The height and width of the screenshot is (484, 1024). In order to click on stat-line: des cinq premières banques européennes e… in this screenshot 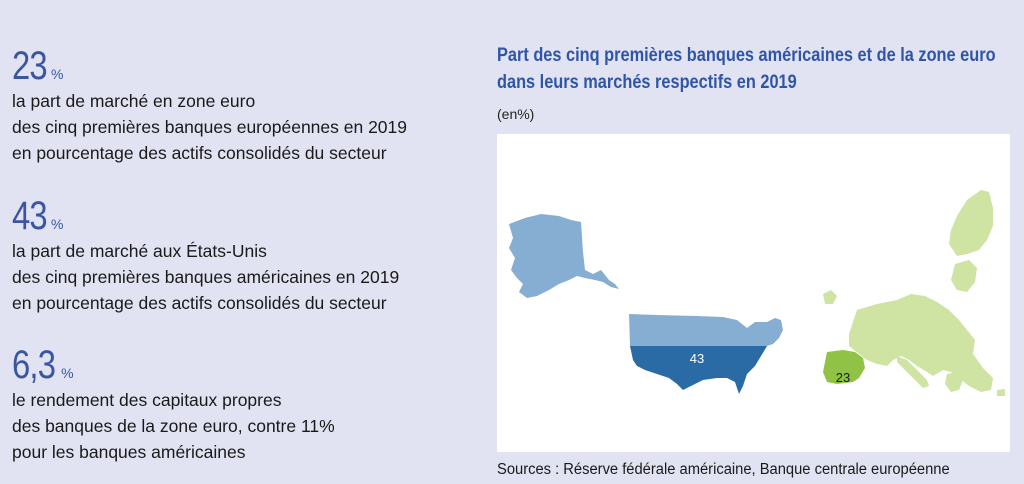, I will do `click(210, 127)`.